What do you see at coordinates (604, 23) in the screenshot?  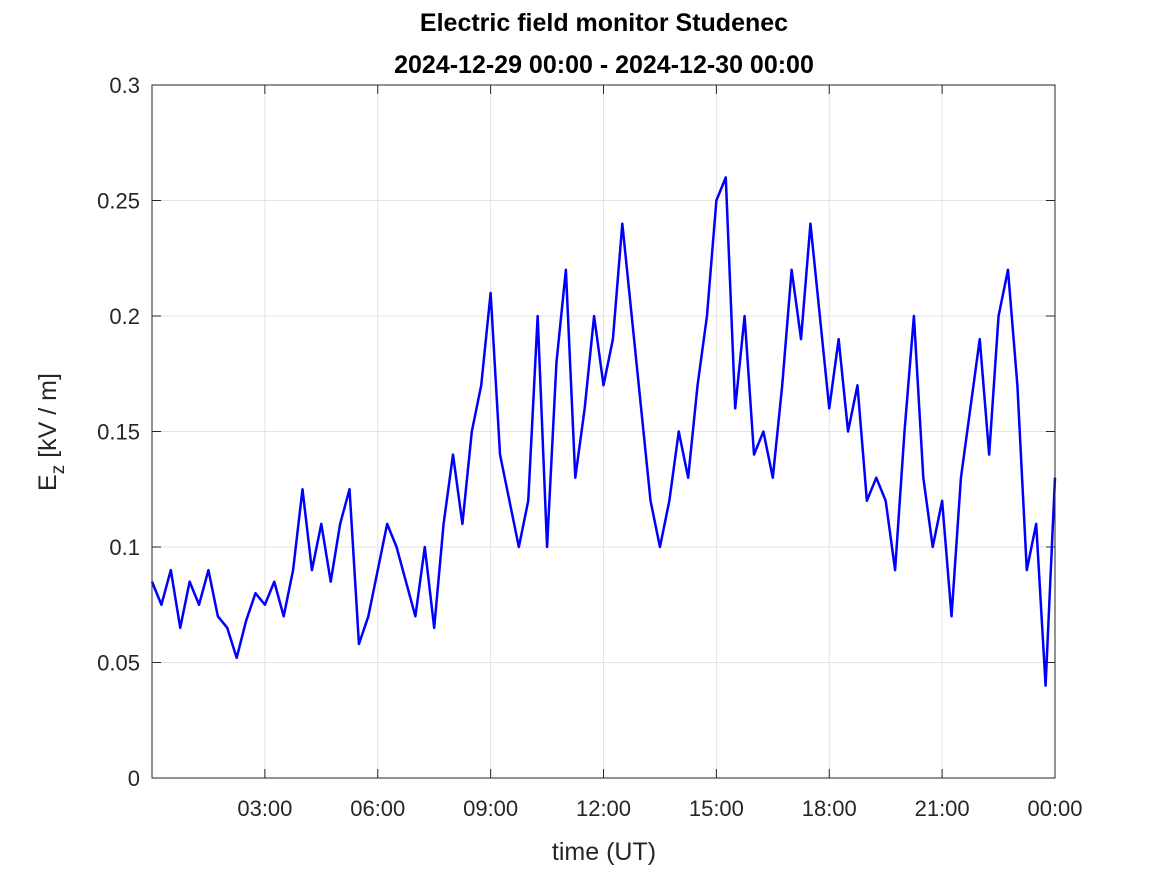 I see `chart-title: Electric field monitor Studenec` at bounding box center [604, 23].